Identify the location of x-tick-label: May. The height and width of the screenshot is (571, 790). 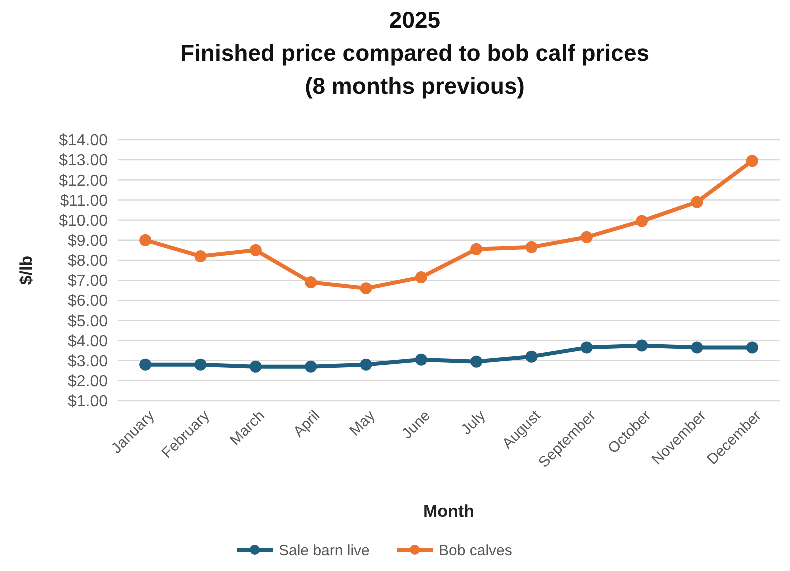
(363, 423).